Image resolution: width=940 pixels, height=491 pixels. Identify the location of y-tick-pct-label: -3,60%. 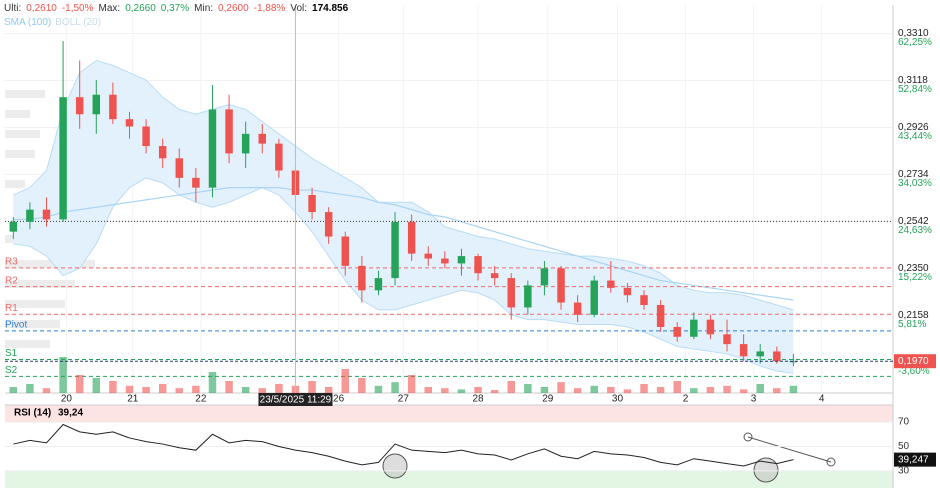
(914, 371).